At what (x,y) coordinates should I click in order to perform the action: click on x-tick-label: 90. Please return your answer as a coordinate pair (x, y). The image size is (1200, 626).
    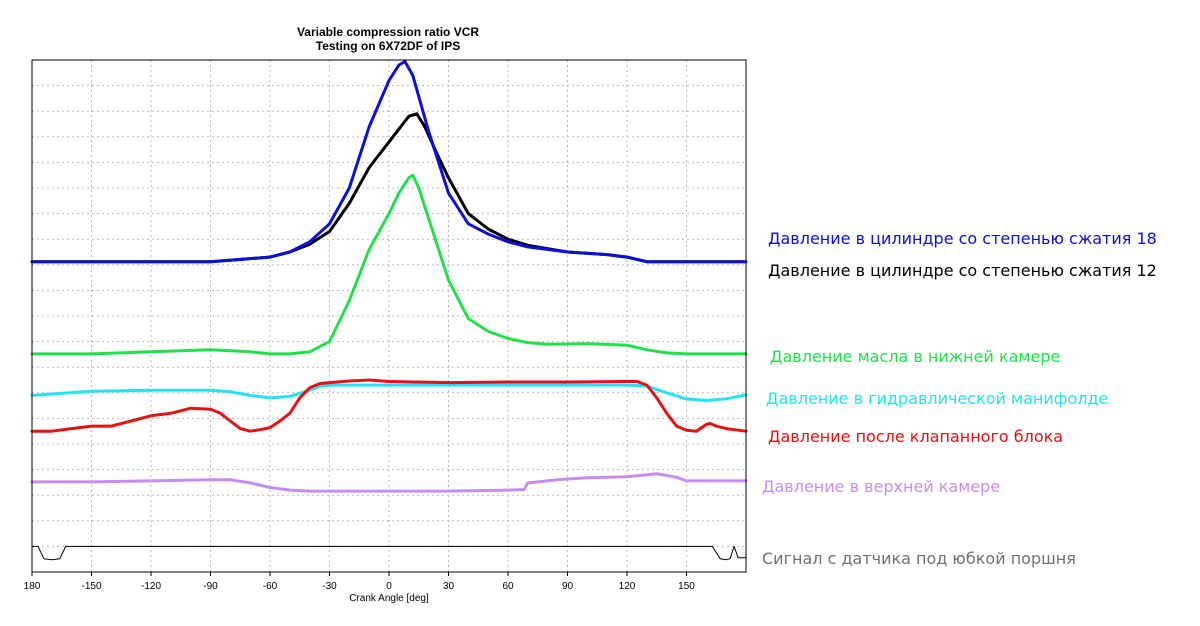
    Looking at the image, I should click on (568, 586).